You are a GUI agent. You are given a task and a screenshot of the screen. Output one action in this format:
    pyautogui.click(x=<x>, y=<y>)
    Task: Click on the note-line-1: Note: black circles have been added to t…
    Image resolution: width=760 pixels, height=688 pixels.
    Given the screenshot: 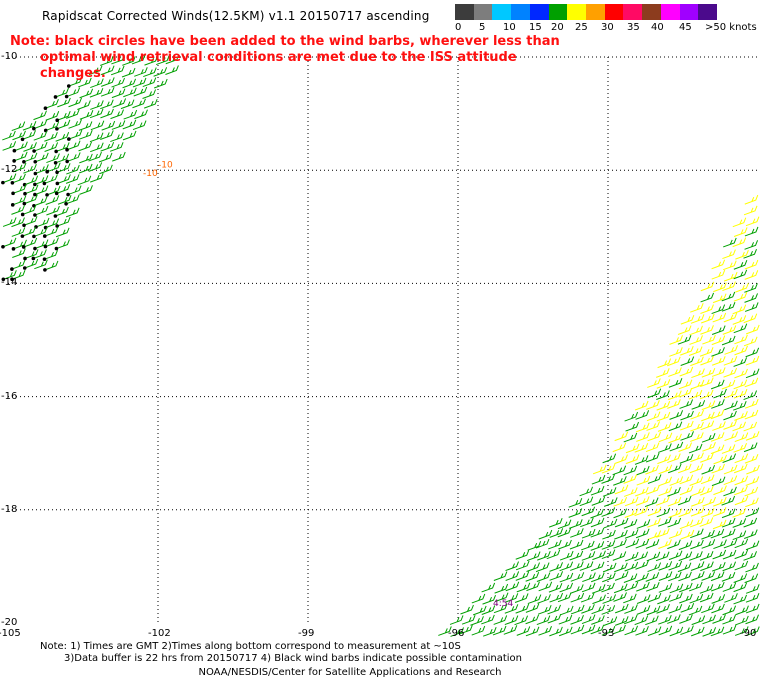 What is the action you would take?
    pyautogui.click(x=285, y=41)
    